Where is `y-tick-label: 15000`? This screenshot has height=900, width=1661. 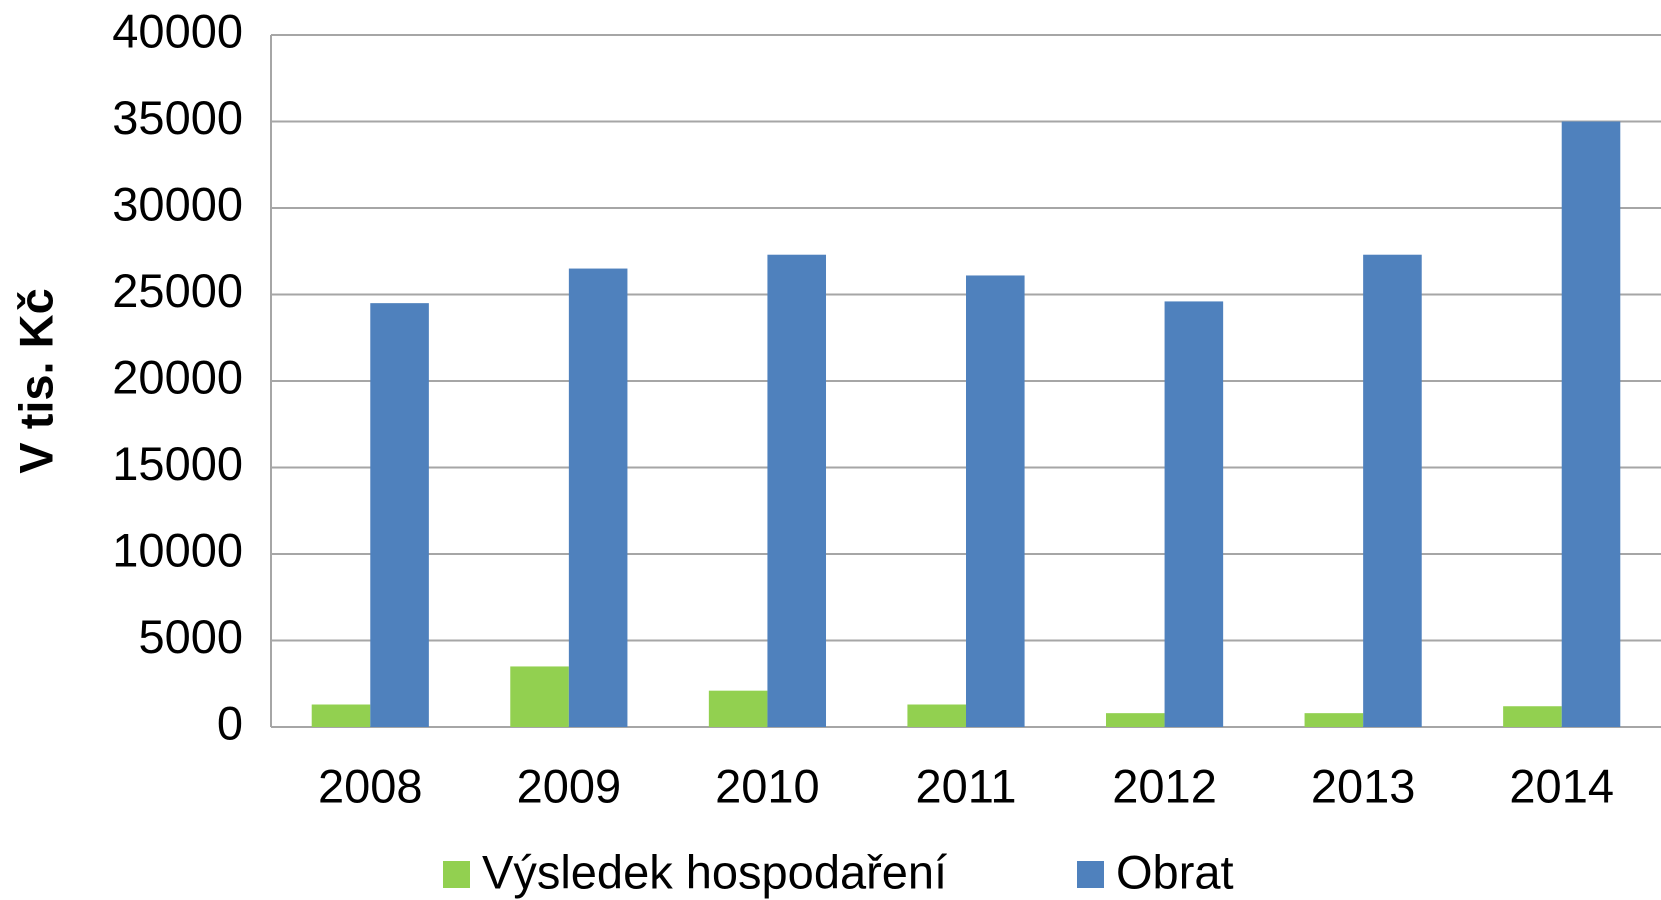
y-tick-label: 15000 is located at coordinates (177, 463).